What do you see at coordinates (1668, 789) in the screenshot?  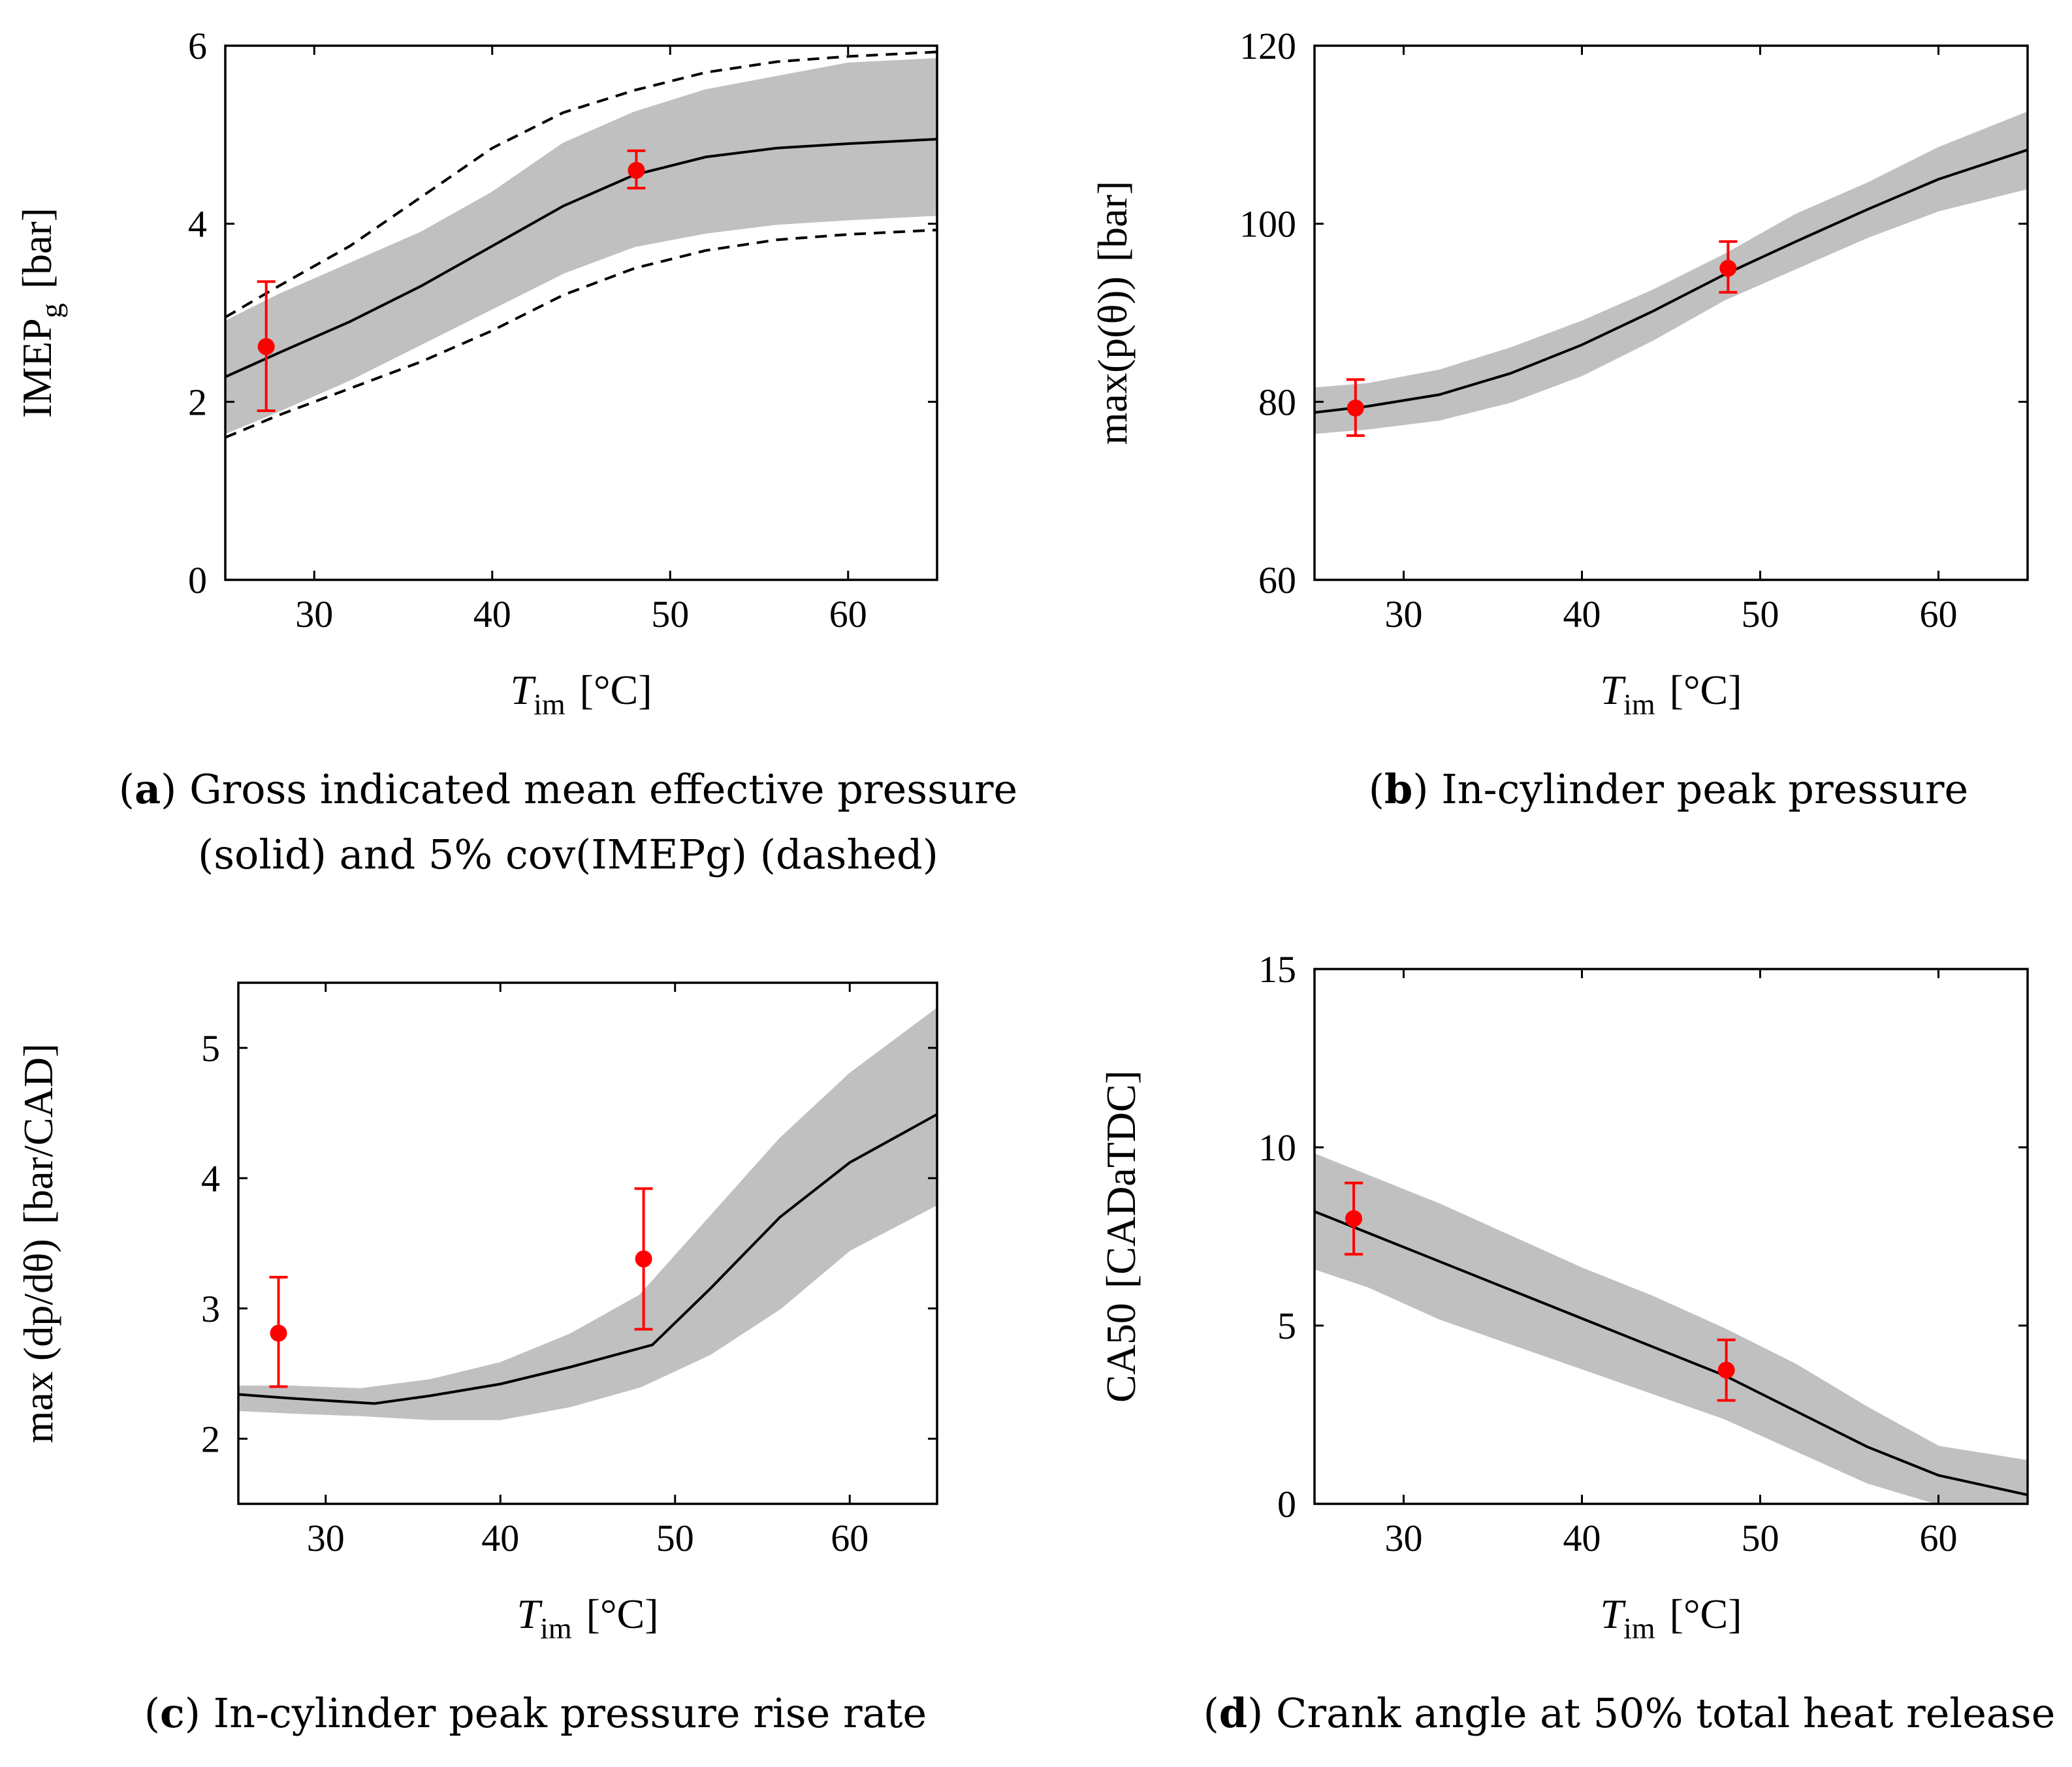 I see `caption-line: (b) In-cylinder peak pressure` at bounding box center [1668, 789].